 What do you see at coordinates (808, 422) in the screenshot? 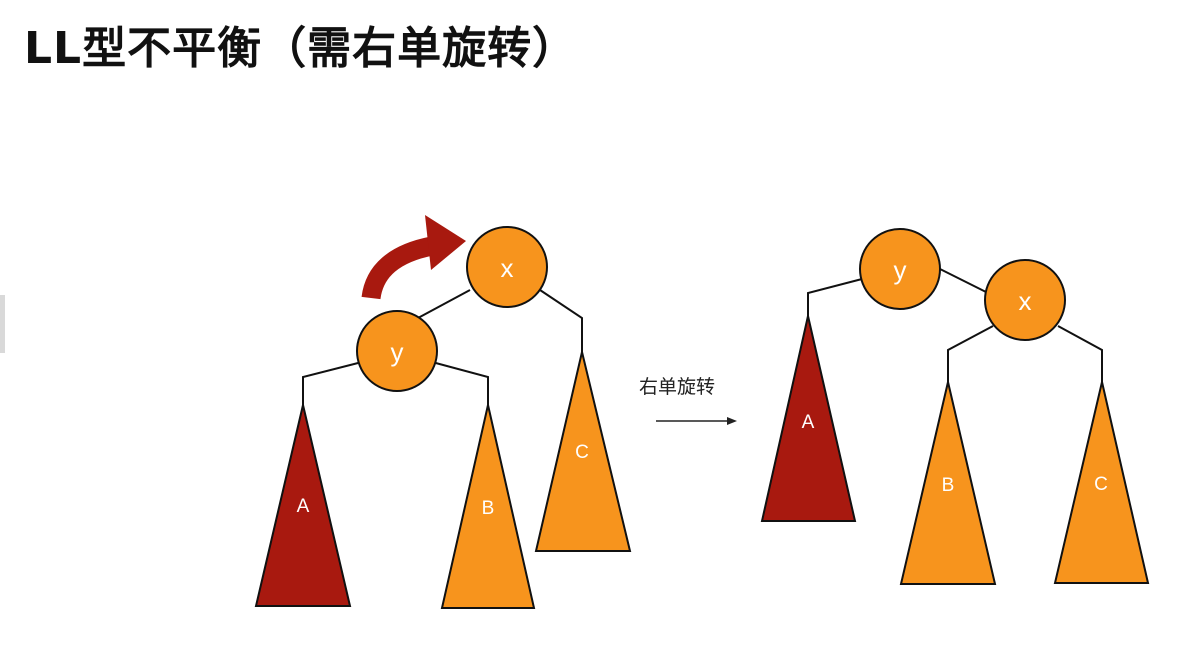
I see `subtree-a-right-label: A` at bounding box center [808, 422].